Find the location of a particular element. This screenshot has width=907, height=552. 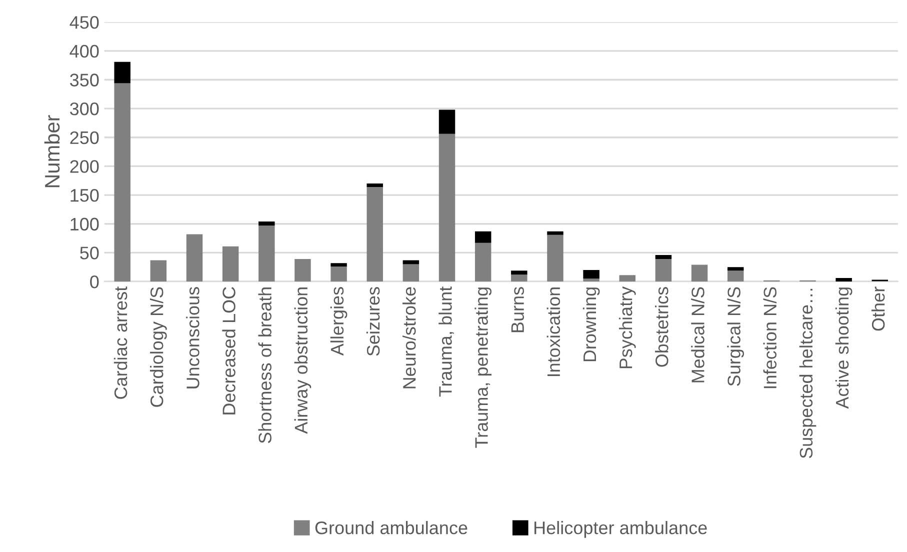

x-tick-label: Infection N/S is located at coordinates (770, 337).